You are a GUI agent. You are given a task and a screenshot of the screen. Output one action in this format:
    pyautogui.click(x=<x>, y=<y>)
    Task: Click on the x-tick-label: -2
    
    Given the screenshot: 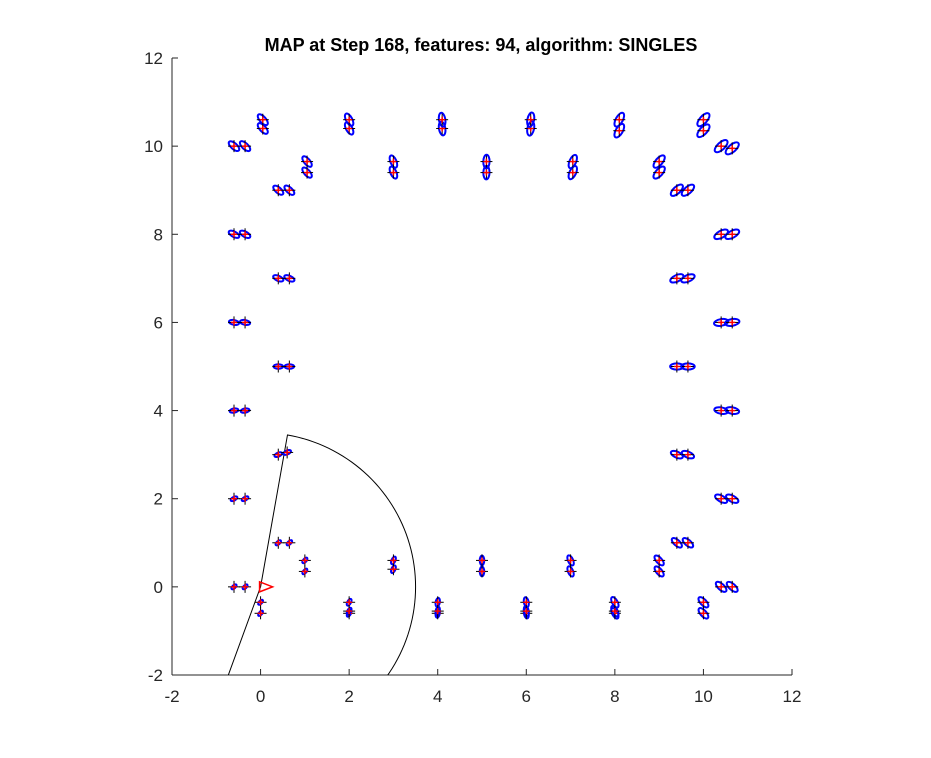 What is the action you would take?
    pyautogui.click(x=171, y=696)
    